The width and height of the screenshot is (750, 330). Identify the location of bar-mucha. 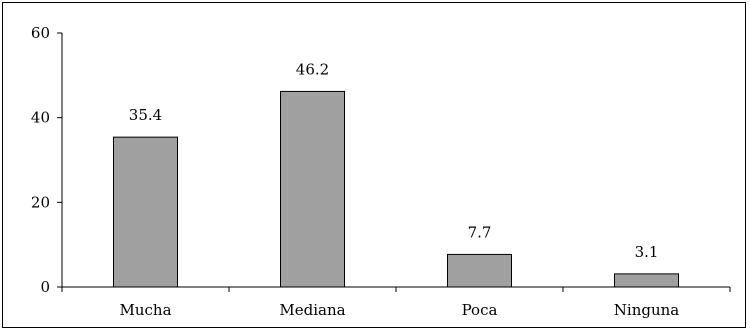
(145, 212).